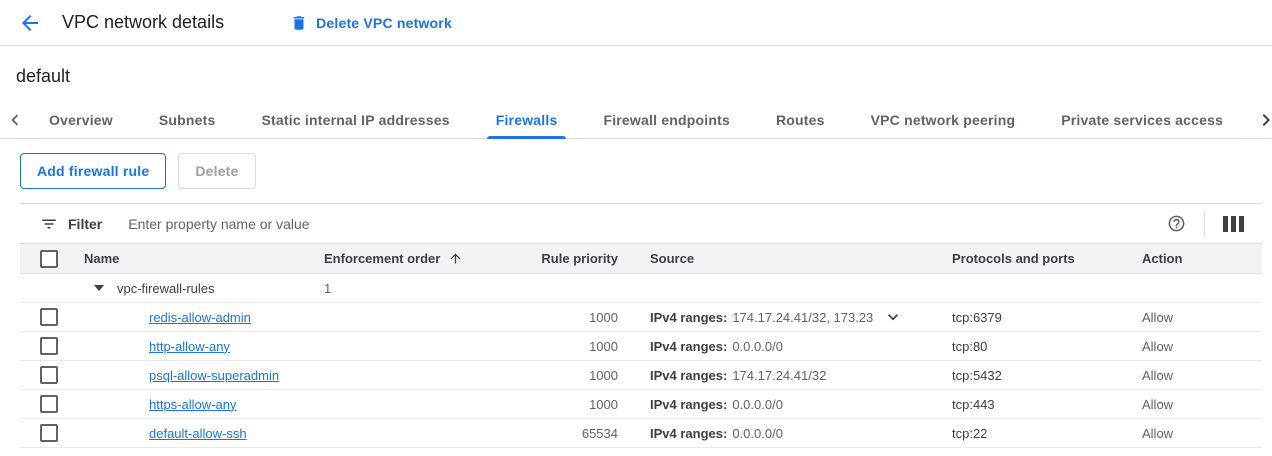 The height and width of the screenshot is (456, 1272). What do you see at coordinates (85, 223) in the screenshot?
I see `filter-label: Filter` at bounding box center [85, 223].